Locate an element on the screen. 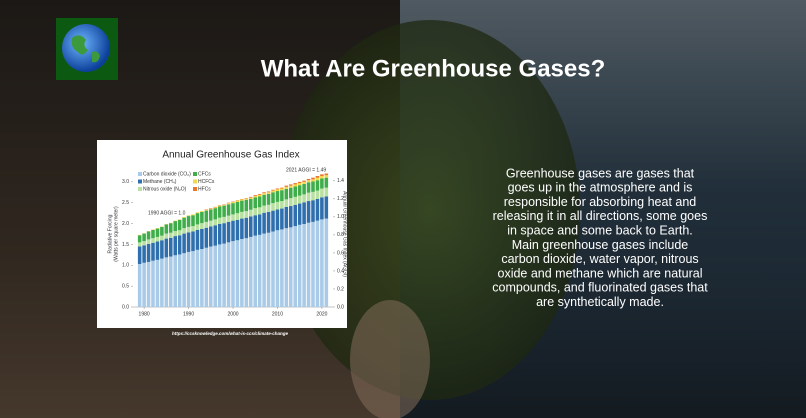  x-tick-label: 2020 is located at coordinates (321, 314).